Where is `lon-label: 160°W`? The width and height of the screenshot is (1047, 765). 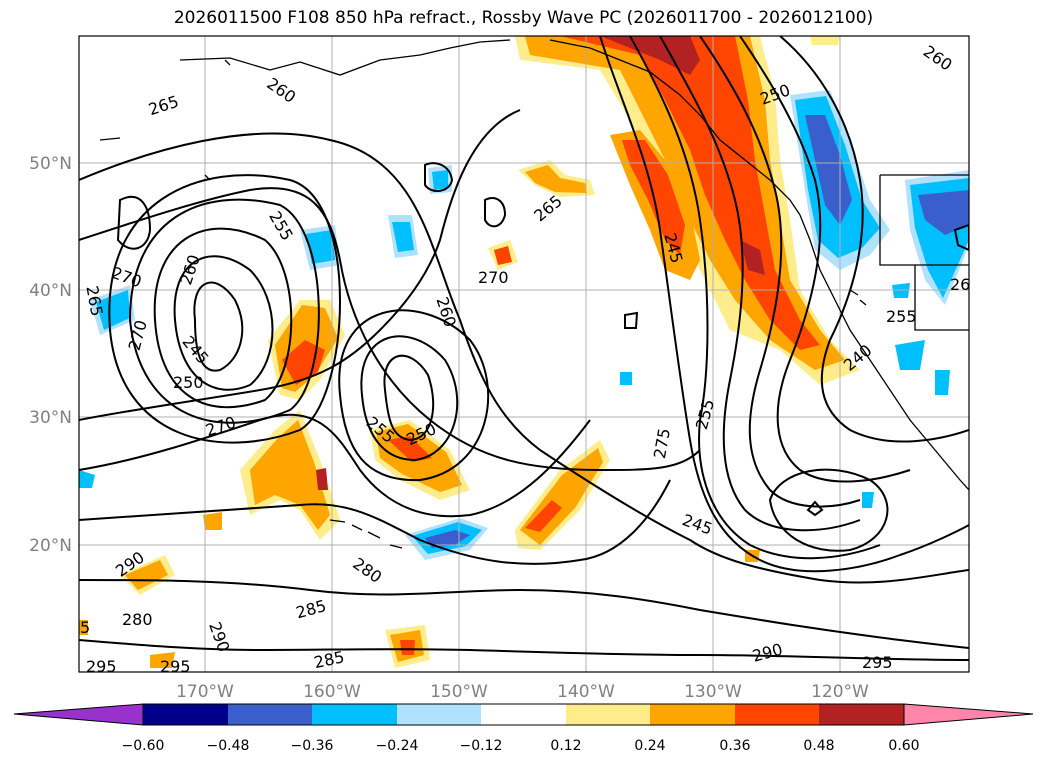
lon-label: 160°W is located at coordinates (332, 692).